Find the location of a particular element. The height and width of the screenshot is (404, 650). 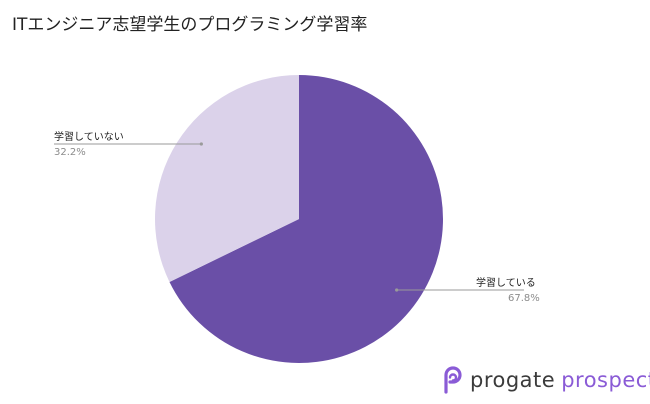

slice-label-1: 学習していない is located at coordinates (89, 136).